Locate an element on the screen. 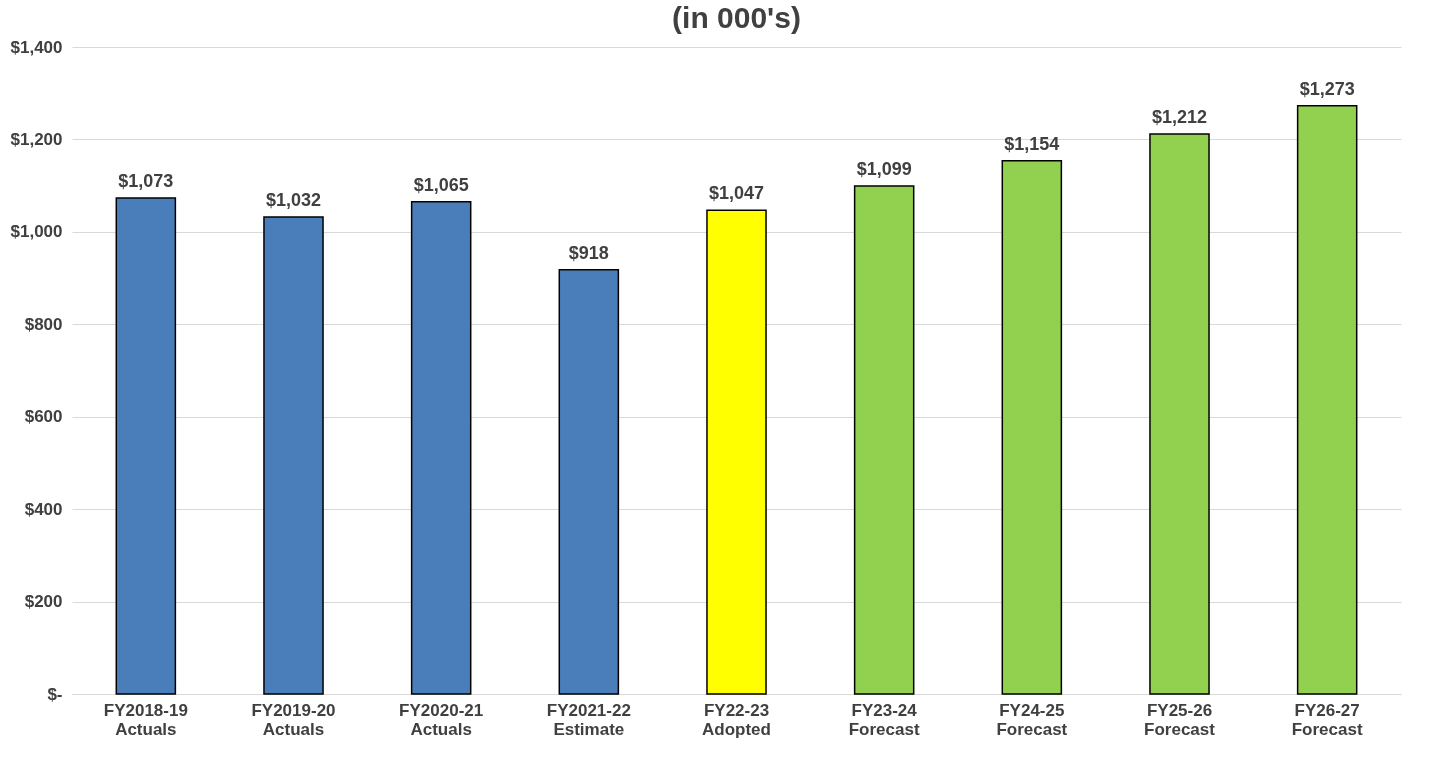 Image resolution: width=1431 pixels, height=763 pixels. data-label: $1,212 is located at coordinates (1179, 116).